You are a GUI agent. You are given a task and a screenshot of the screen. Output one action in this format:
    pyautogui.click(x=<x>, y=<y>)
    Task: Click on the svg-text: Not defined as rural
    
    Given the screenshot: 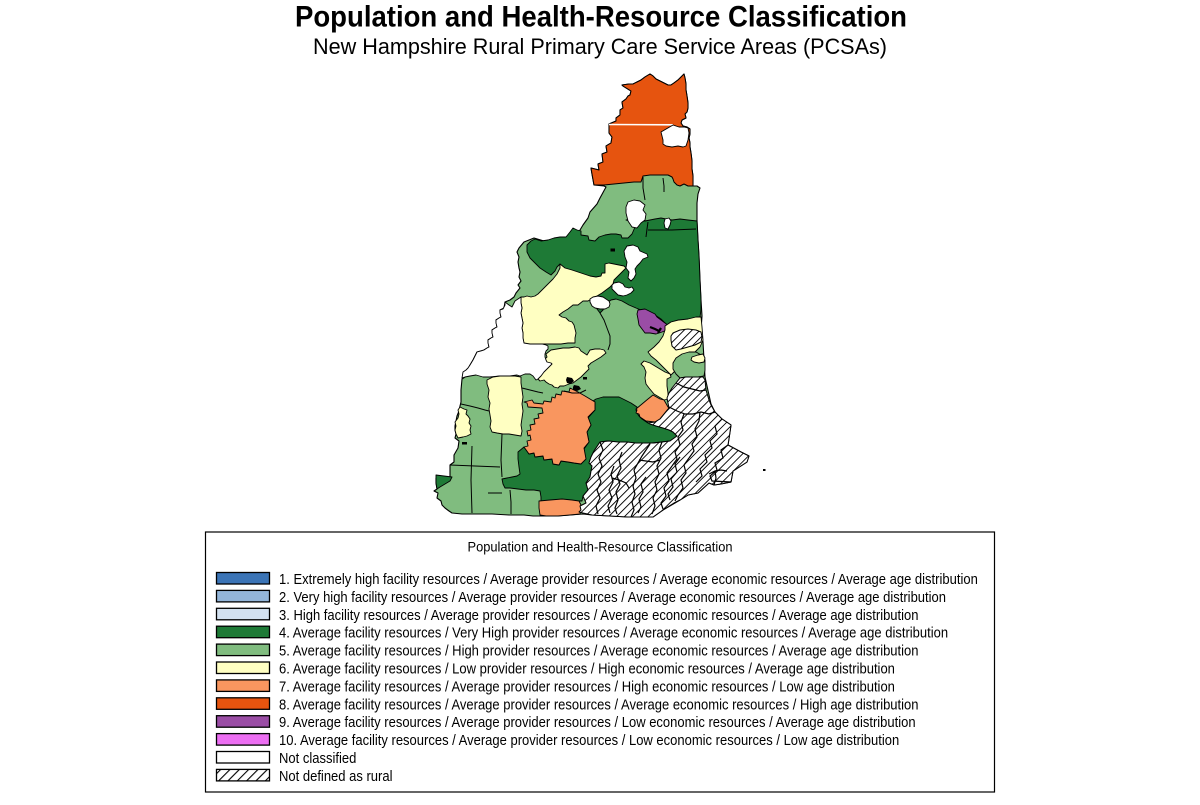 What is the action you would take?
    pyautogui.click(x=336, y=777)
    